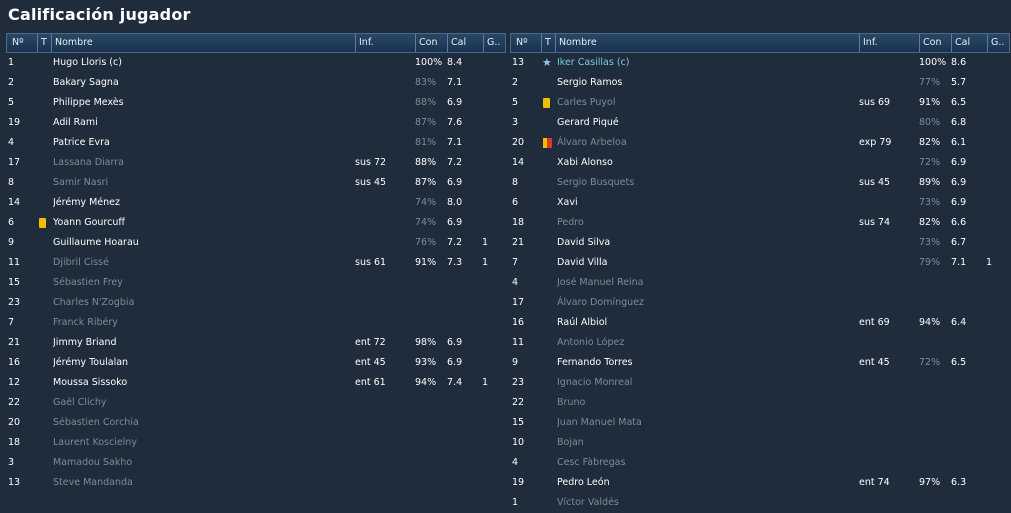 The image size is (1011, 513). I want to click on table-row: 4 Patrice Evra 81% 7.1, so click(256, 143).